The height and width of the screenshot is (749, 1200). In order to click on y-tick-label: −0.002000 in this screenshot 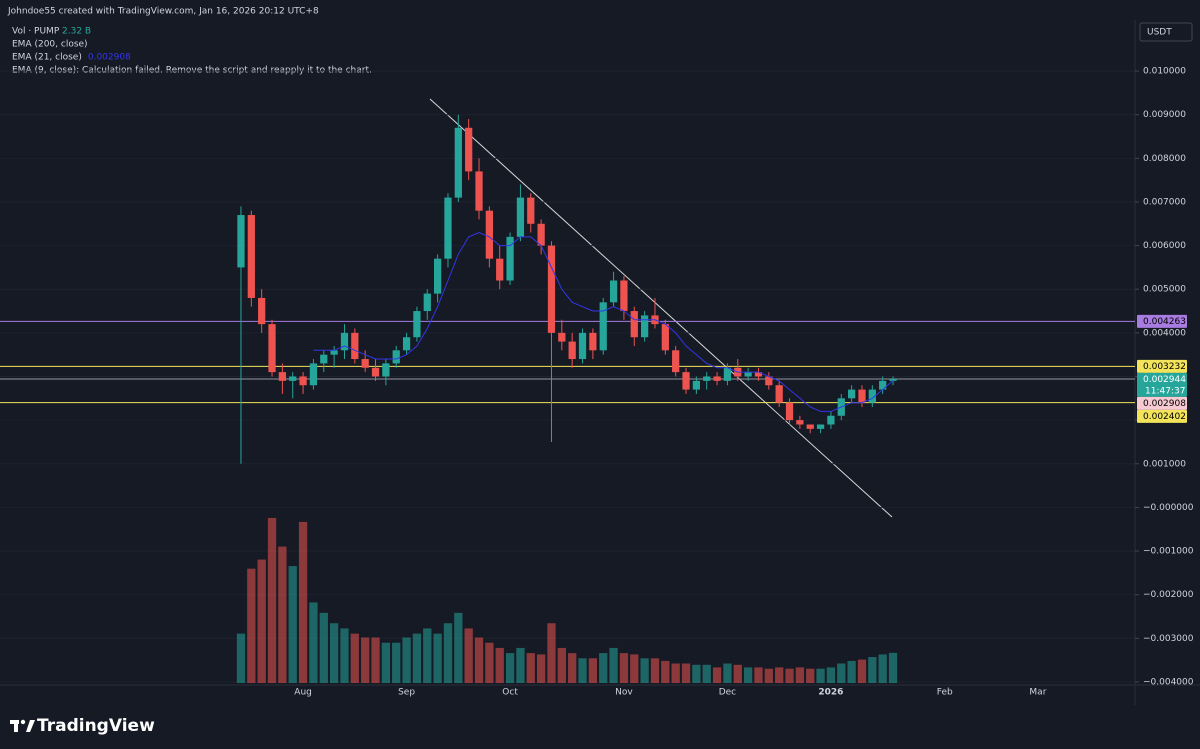, I will do `click(1168, 595)`.